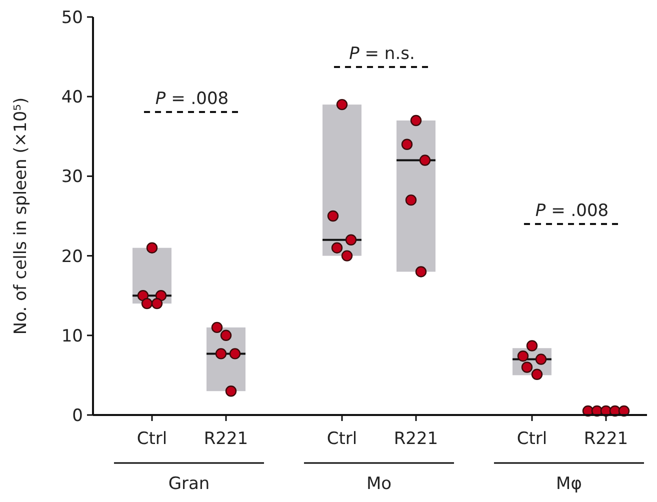  I want to click on y-tick-label: 10, so click(72, 336).